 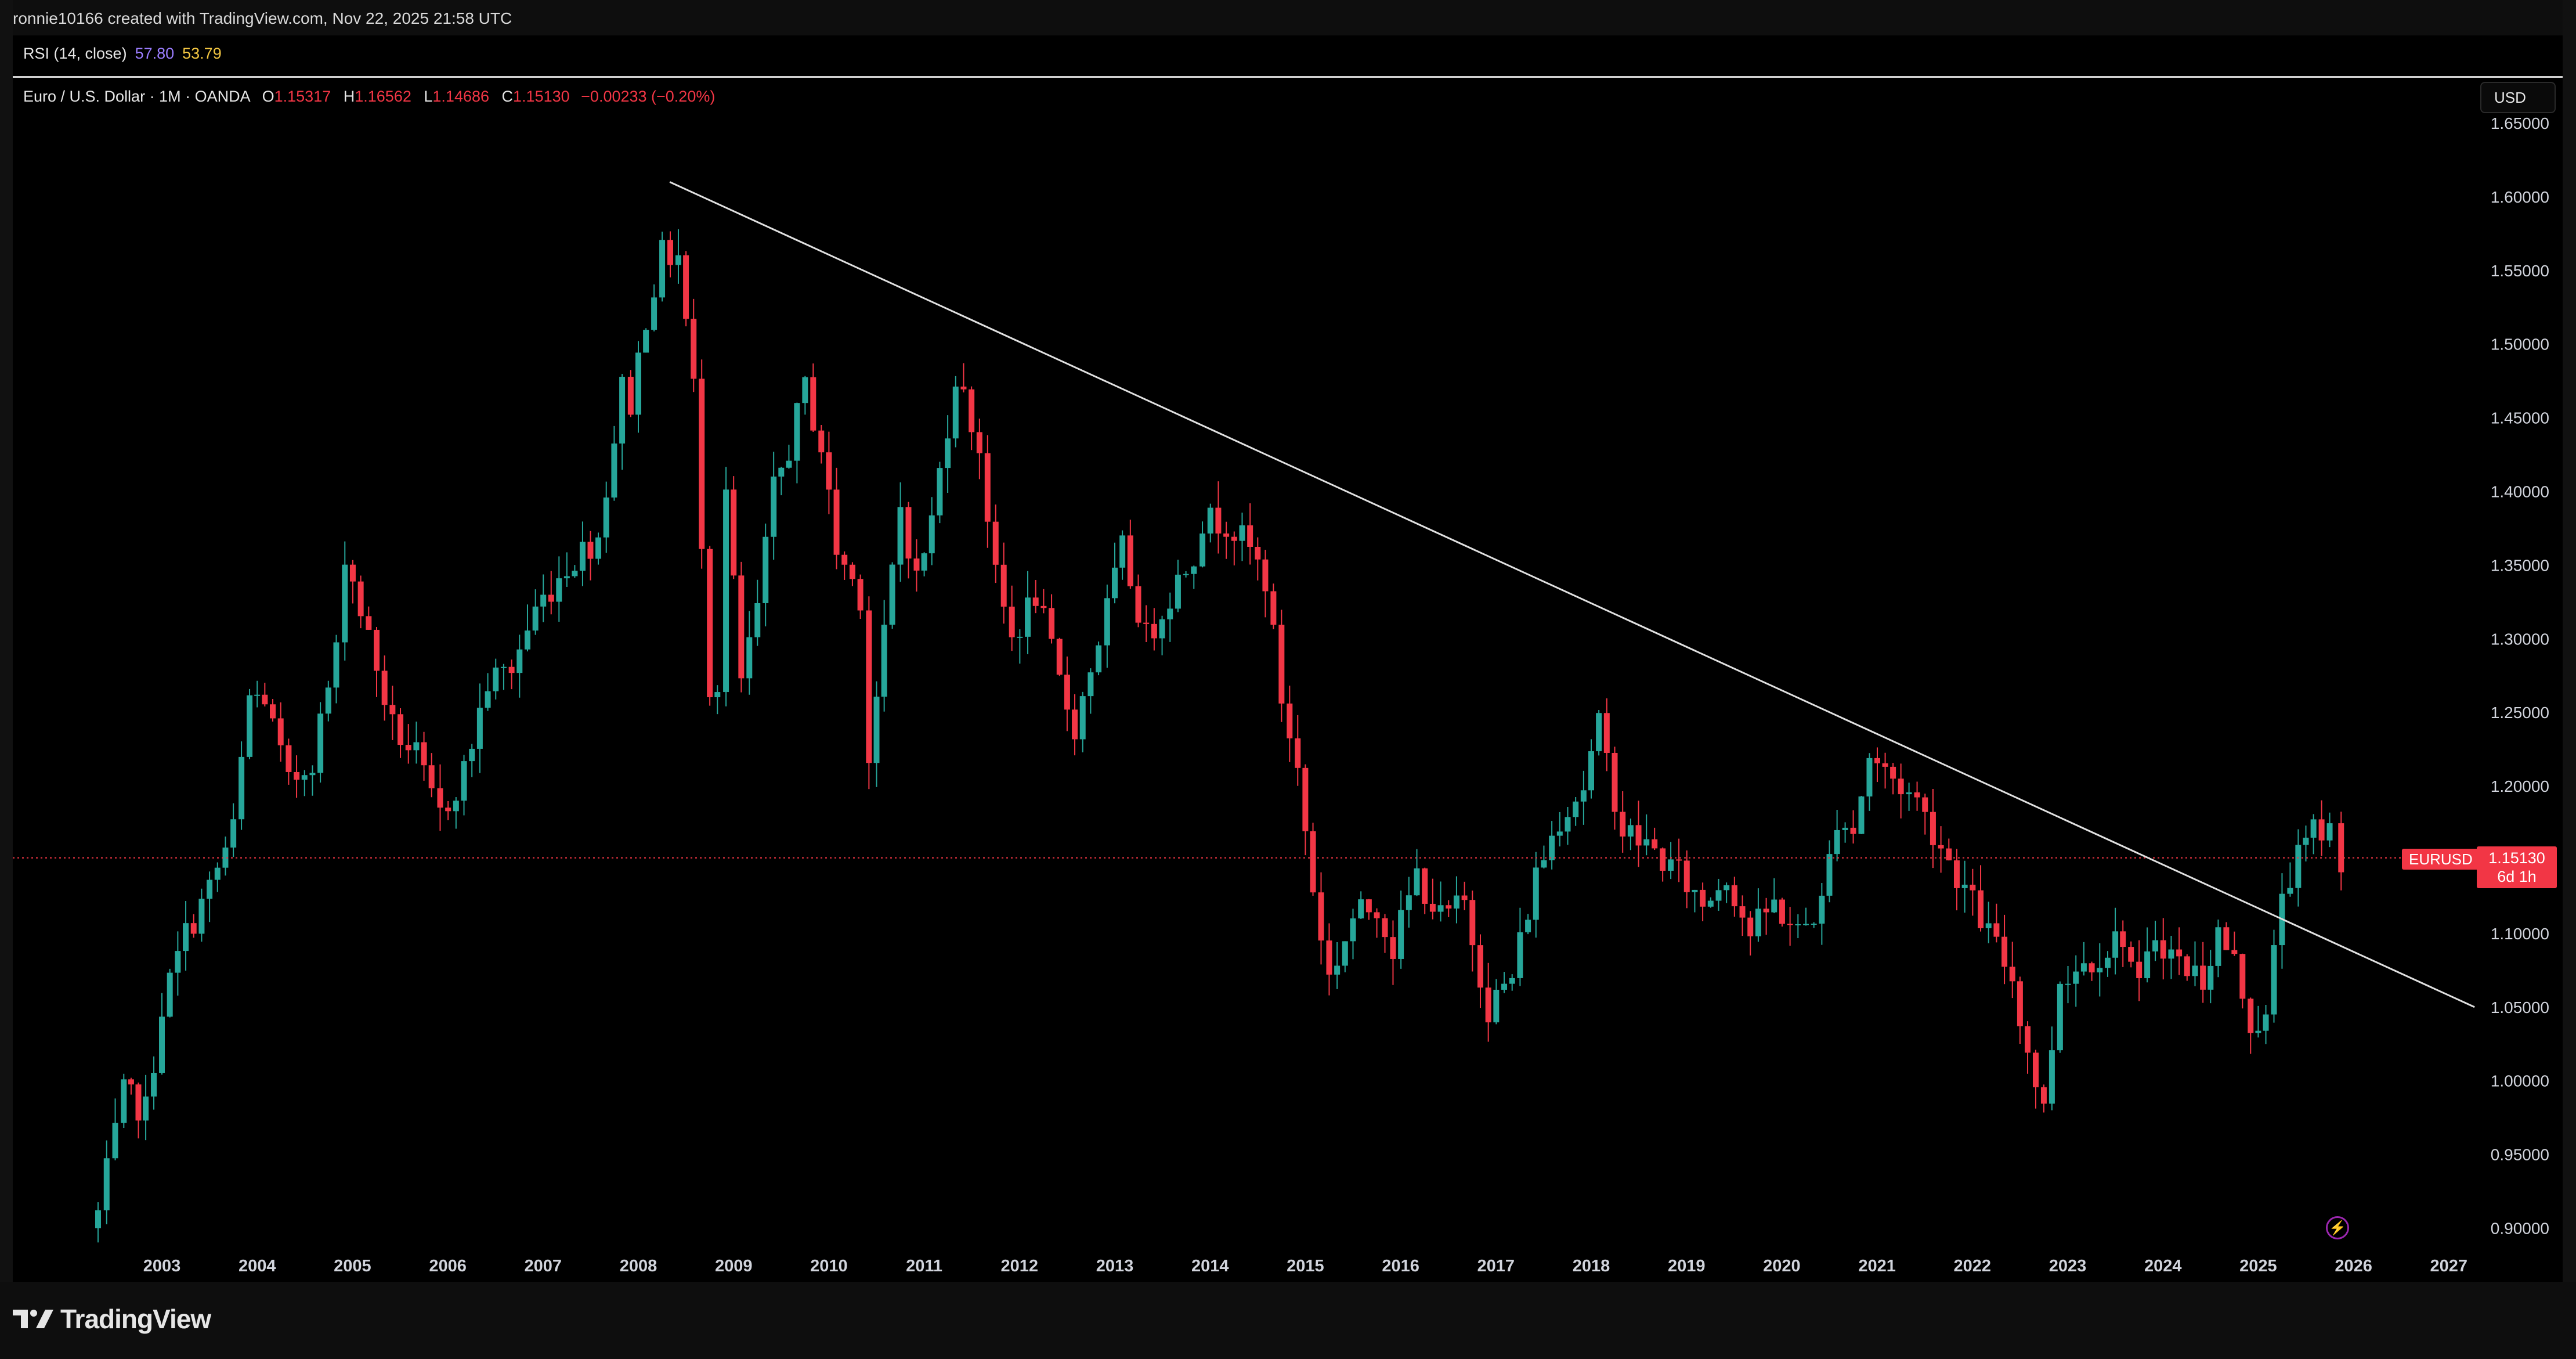 What do you see at coordinates (2516, 858) in the screenshot?
I see `last-price-value: 1.15130` at bounding box center [2516, 858].